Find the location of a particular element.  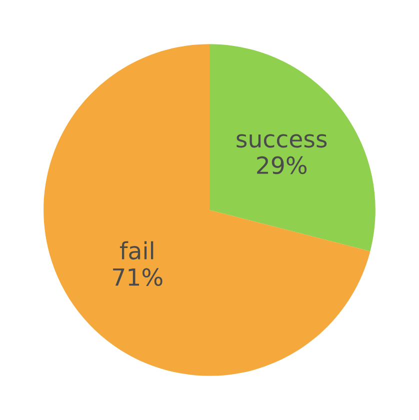

slice-label: fail is located at coordinates (137, 250).